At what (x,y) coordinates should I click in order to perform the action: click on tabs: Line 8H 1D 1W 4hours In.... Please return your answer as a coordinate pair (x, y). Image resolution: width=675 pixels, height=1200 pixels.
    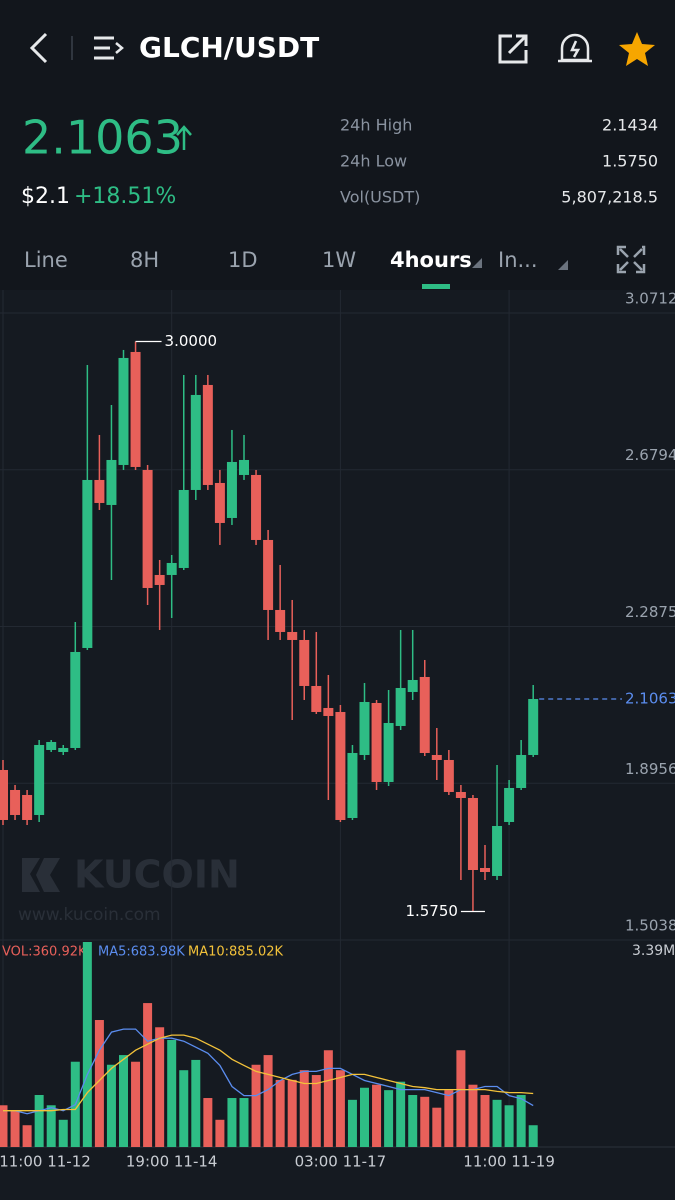
    Looking at the image, I should click on (296, 268).